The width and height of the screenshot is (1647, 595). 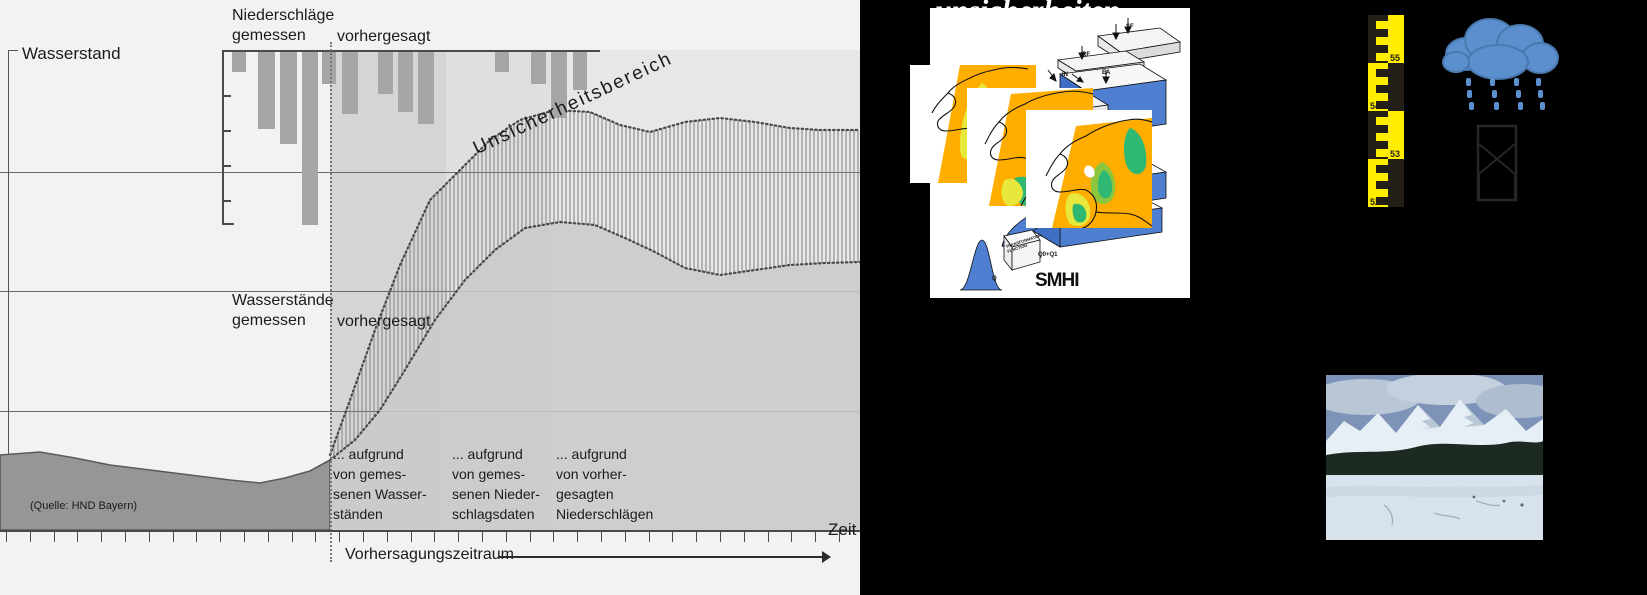 I want to click on precip-group-title: Niederschläge, so click(x=283, y=15).